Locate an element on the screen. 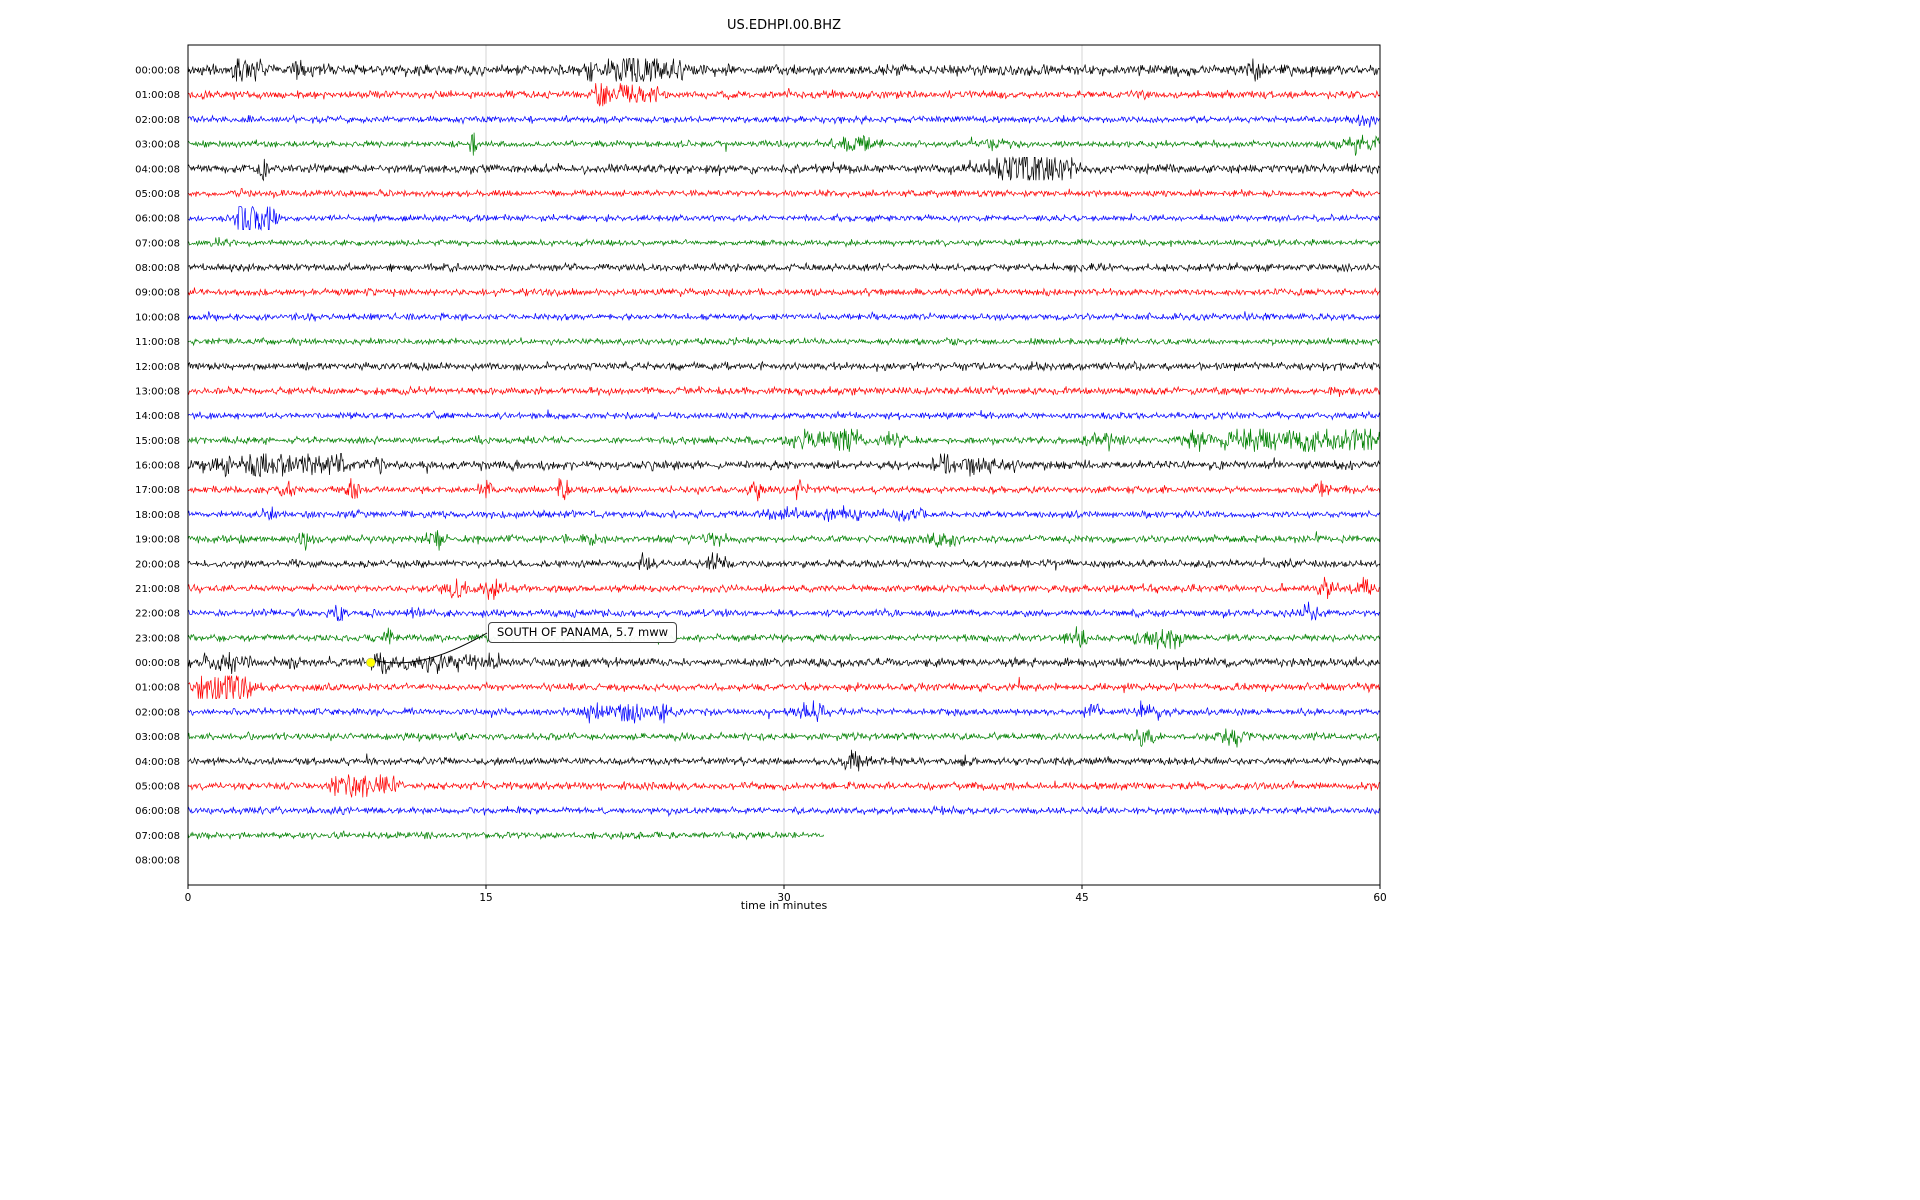  row-label-15: 15:00:08 is located at coordinates (157, 441).